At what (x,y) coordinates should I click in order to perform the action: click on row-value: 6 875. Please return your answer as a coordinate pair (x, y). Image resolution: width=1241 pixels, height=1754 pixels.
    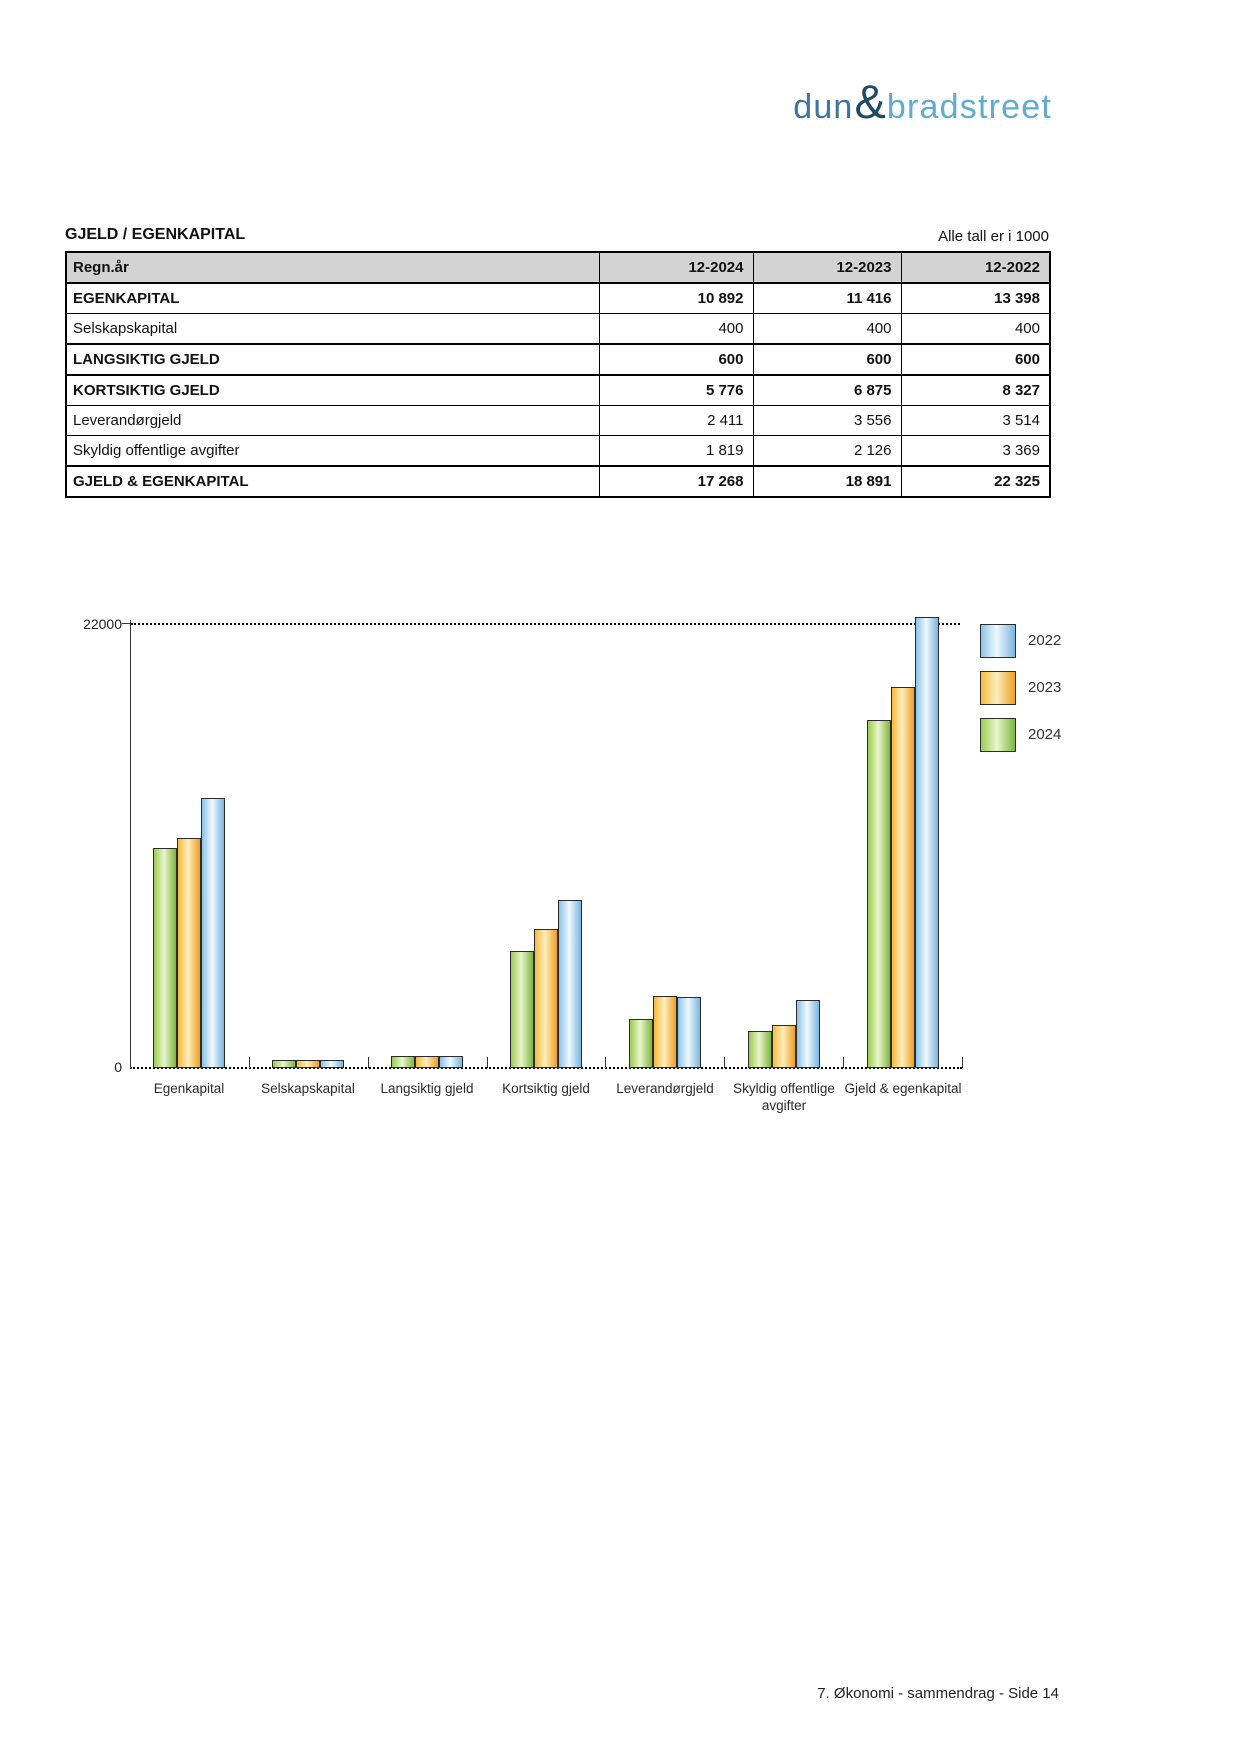
    Looking at the image, I should click on (827, 390).